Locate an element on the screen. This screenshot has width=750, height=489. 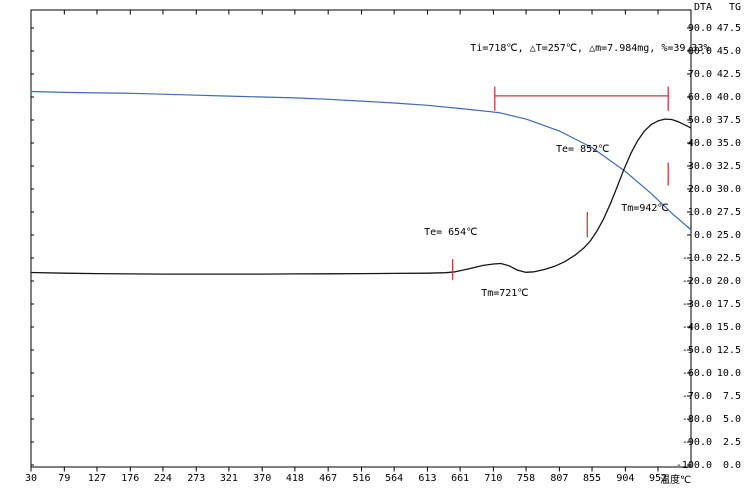
dta-tick-label: 80.0 is located at coordinates (700, 51).